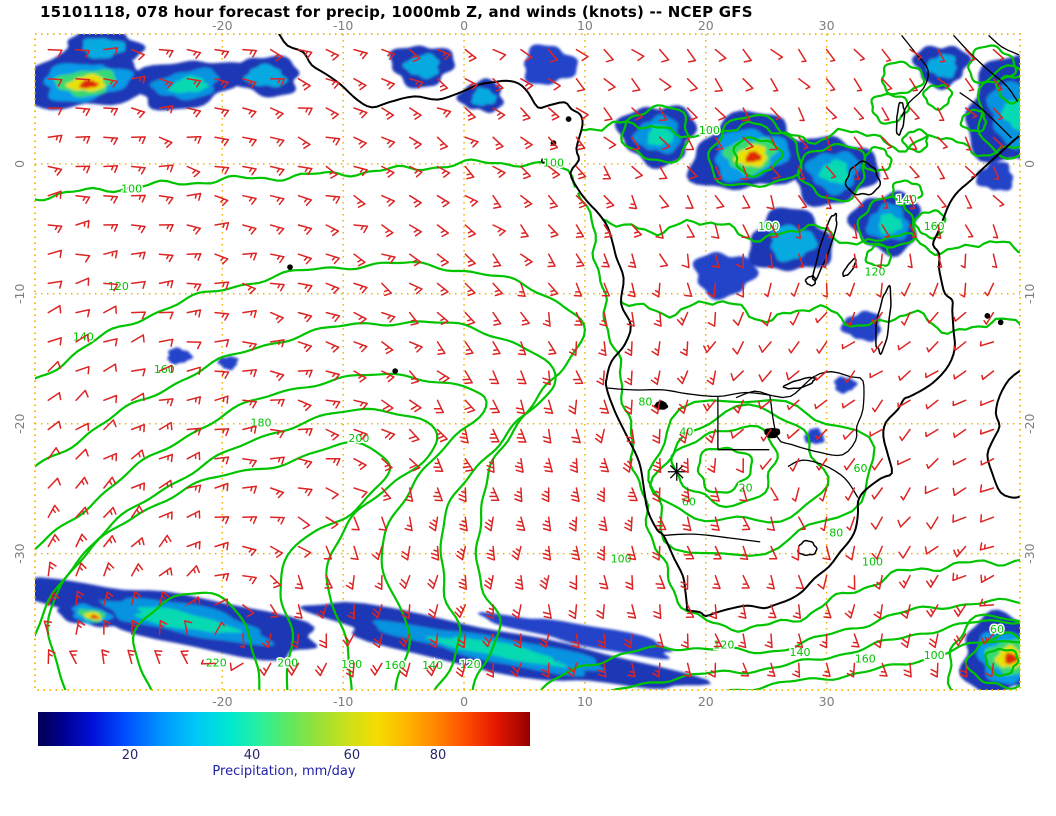  What do you see at coordinates (585, 701) in the screenshot?
I see `lon-tick-label-bottom: 10` at bounding box center [585, 701].